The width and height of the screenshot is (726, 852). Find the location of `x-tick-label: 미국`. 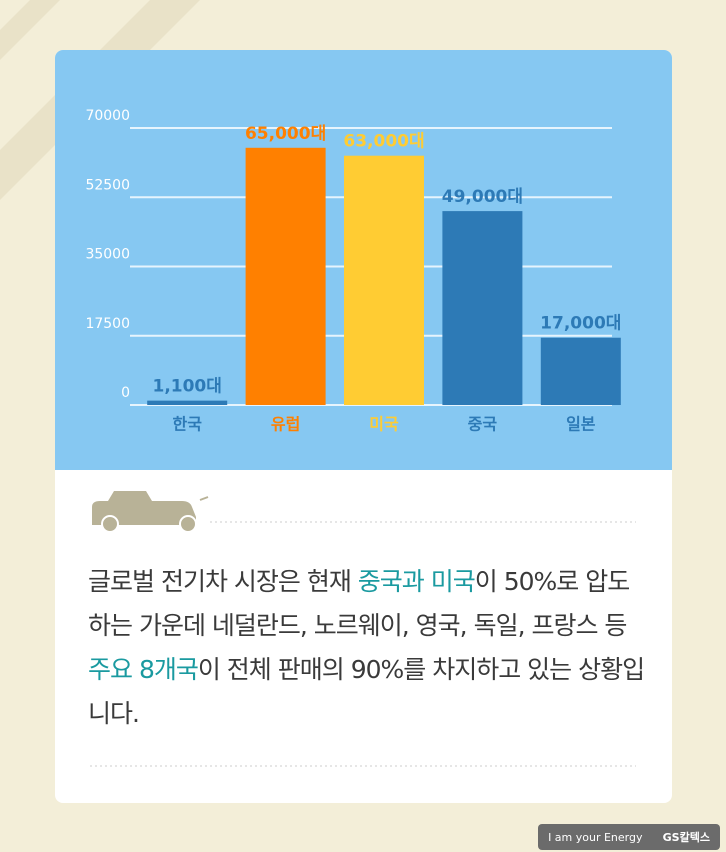

x-tick-label: 미국 is located at coordinates (384, 424).